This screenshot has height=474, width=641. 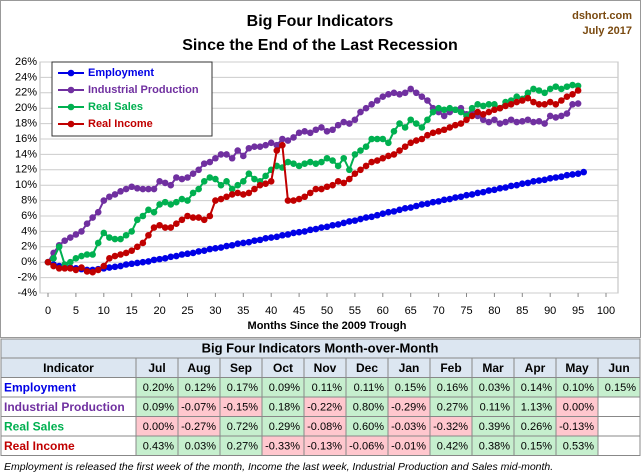 What do you see at coordinates (320, 21) in the screenshot?
I see `chart-title: Big Four Indicators` at bounding box center [320, 21].